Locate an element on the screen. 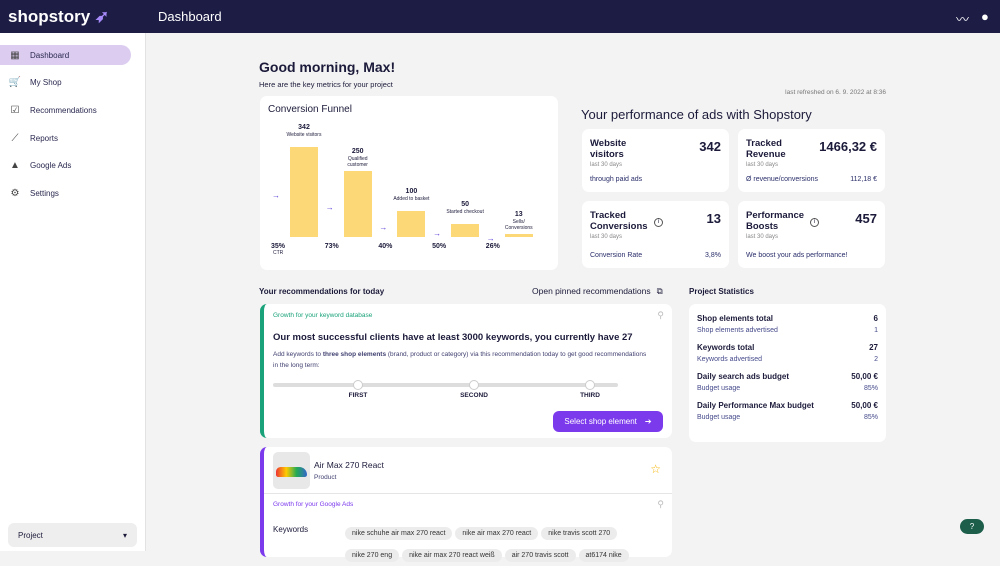 This screenshot has width=1000, height=566. stat-row: Keywords total 27 is located at coordinates (787, 347).